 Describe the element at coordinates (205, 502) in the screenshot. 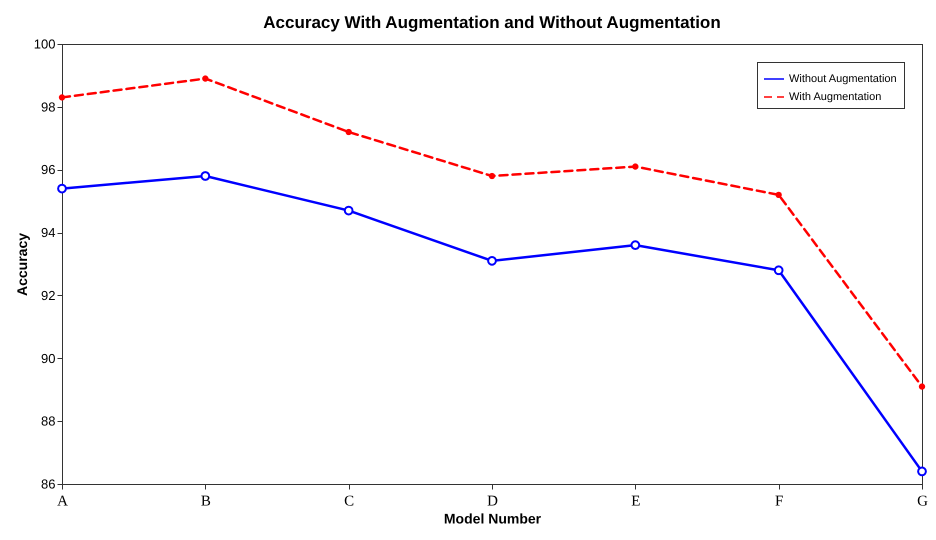

I see `x-tick-label: B` at that location.